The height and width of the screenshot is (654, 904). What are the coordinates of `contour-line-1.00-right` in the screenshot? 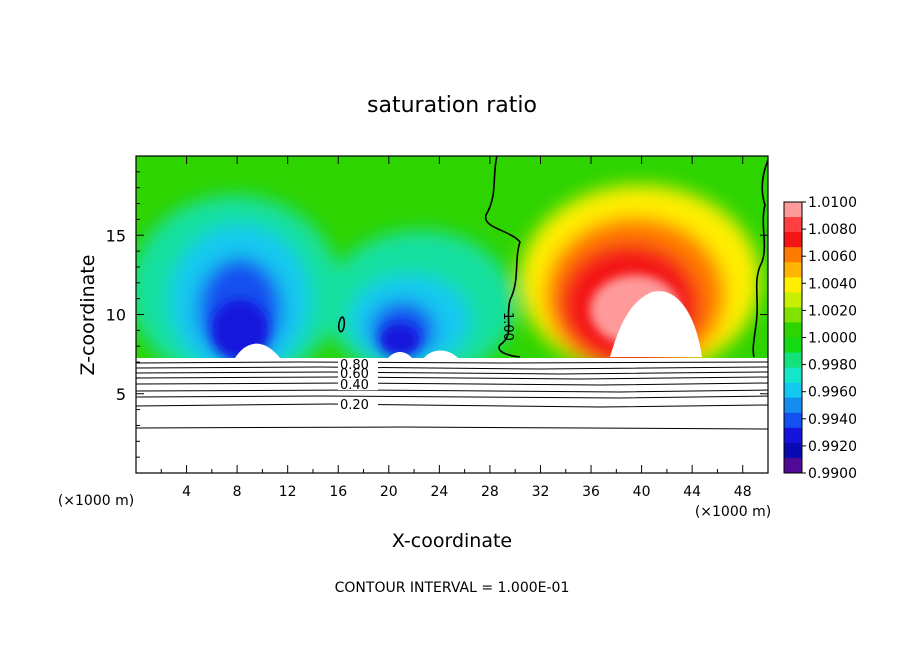 It's located at (760, 258).